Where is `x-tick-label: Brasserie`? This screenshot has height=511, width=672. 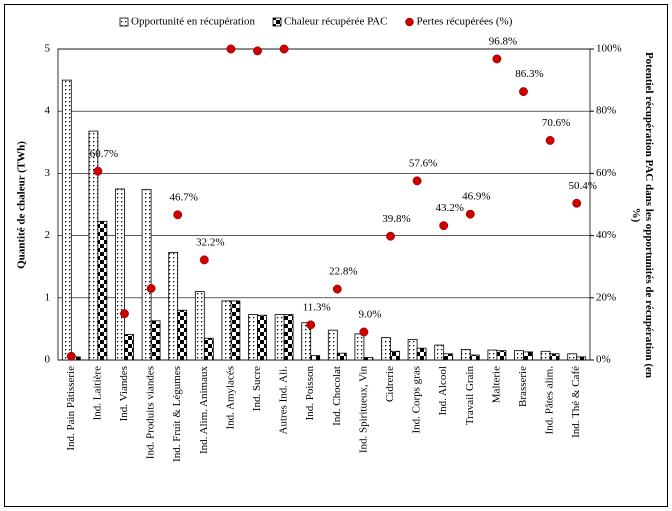 x-tick-label: Brasserie is located at coordinates (523, 386).